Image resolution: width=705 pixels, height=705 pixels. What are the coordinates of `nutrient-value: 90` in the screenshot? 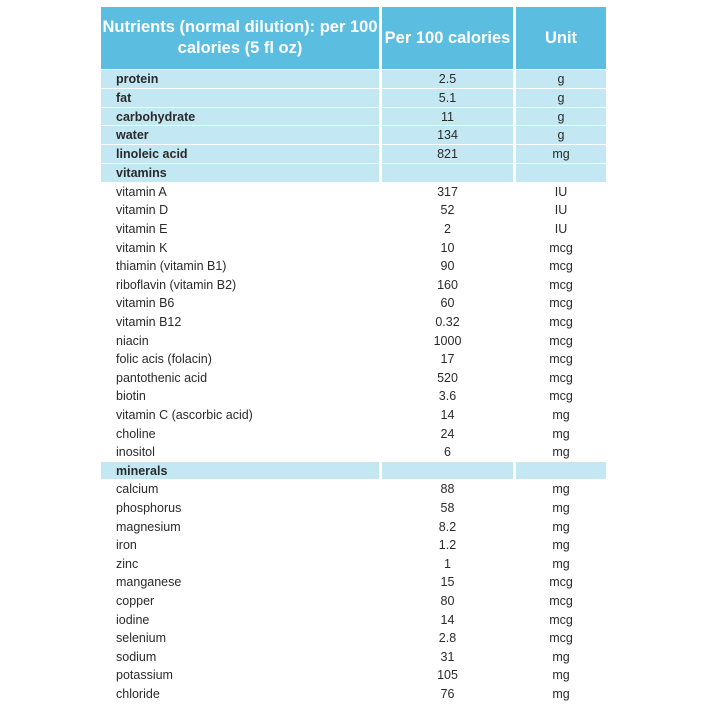 It's located at (447, 266).